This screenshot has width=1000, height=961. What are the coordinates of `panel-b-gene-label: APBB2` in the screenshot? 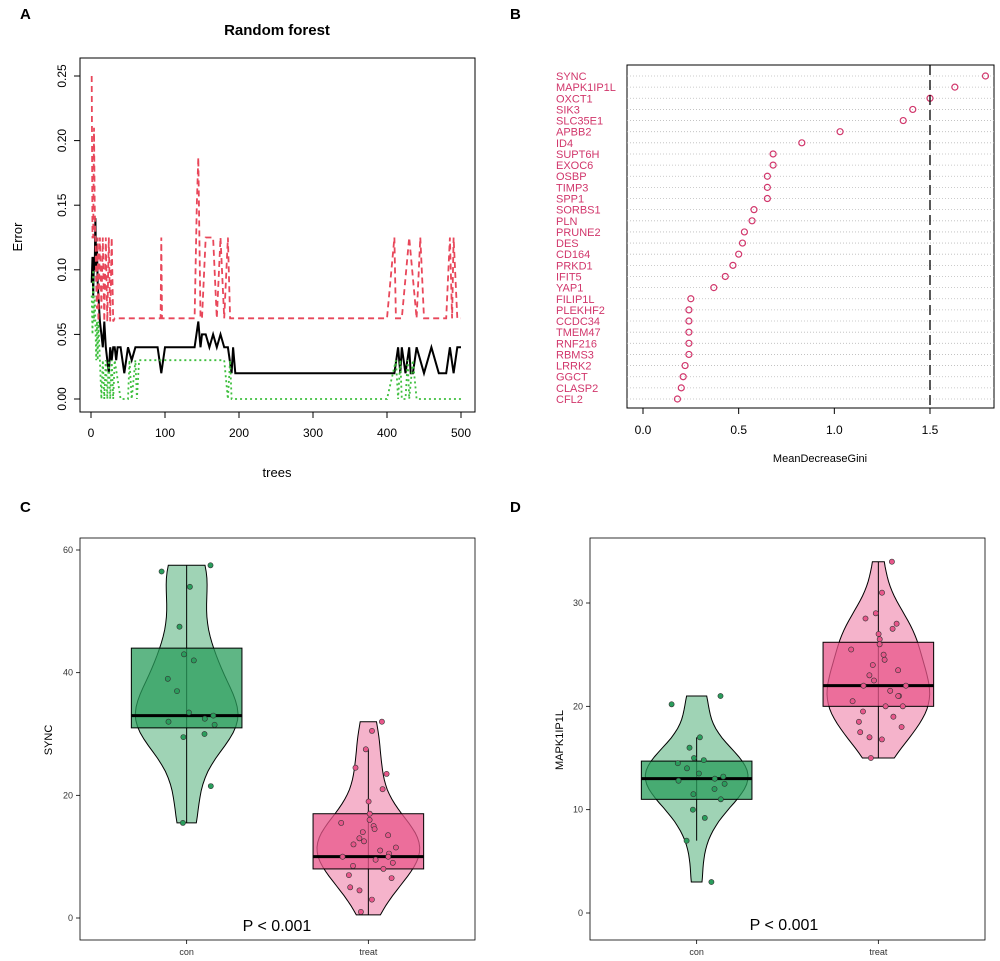 It's located at (573, 133).